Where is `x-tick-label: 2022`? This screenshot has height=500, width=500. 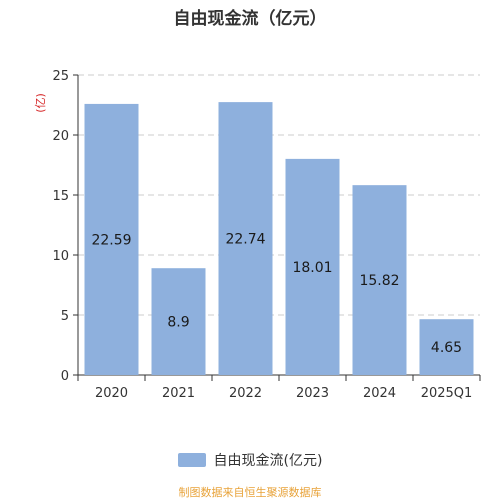
x-tick-label: 2022 is located at coordinates (245, 393).